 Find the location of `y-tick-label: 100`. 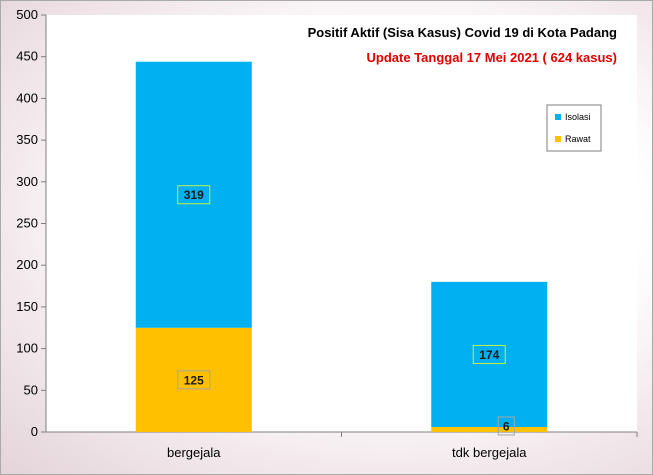

y-tick-label: 100 is located at coordinates (27, 348).